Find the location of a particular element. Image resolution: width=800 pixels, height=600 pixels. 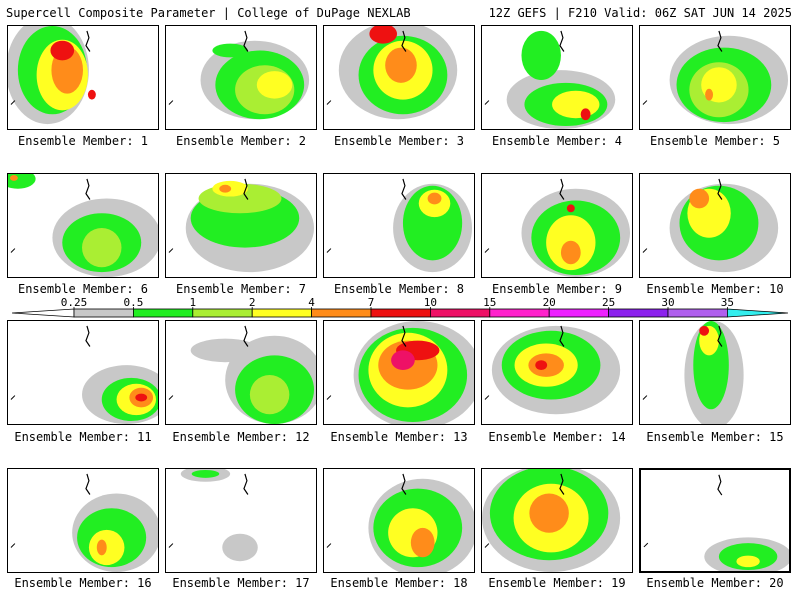

colorbar-tick-label: 15 is located at coordinates (489, 302).